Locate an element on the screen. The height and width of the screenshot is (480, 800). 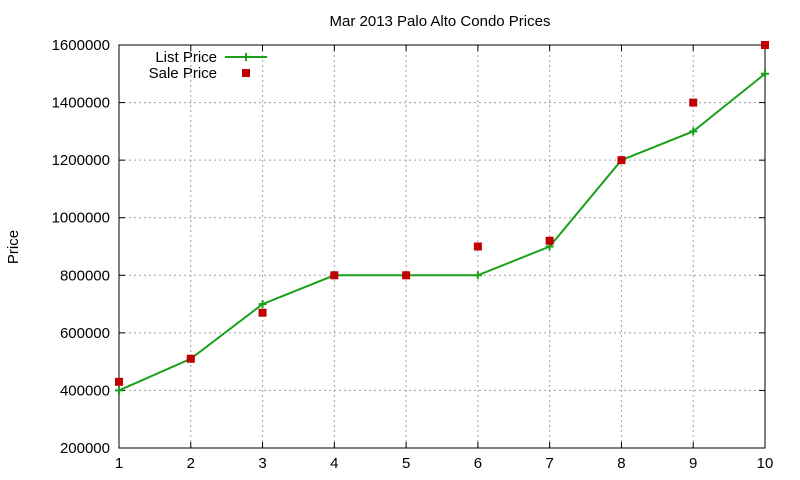
y-tick-label: 600000 is located at coordinates (85, 333).